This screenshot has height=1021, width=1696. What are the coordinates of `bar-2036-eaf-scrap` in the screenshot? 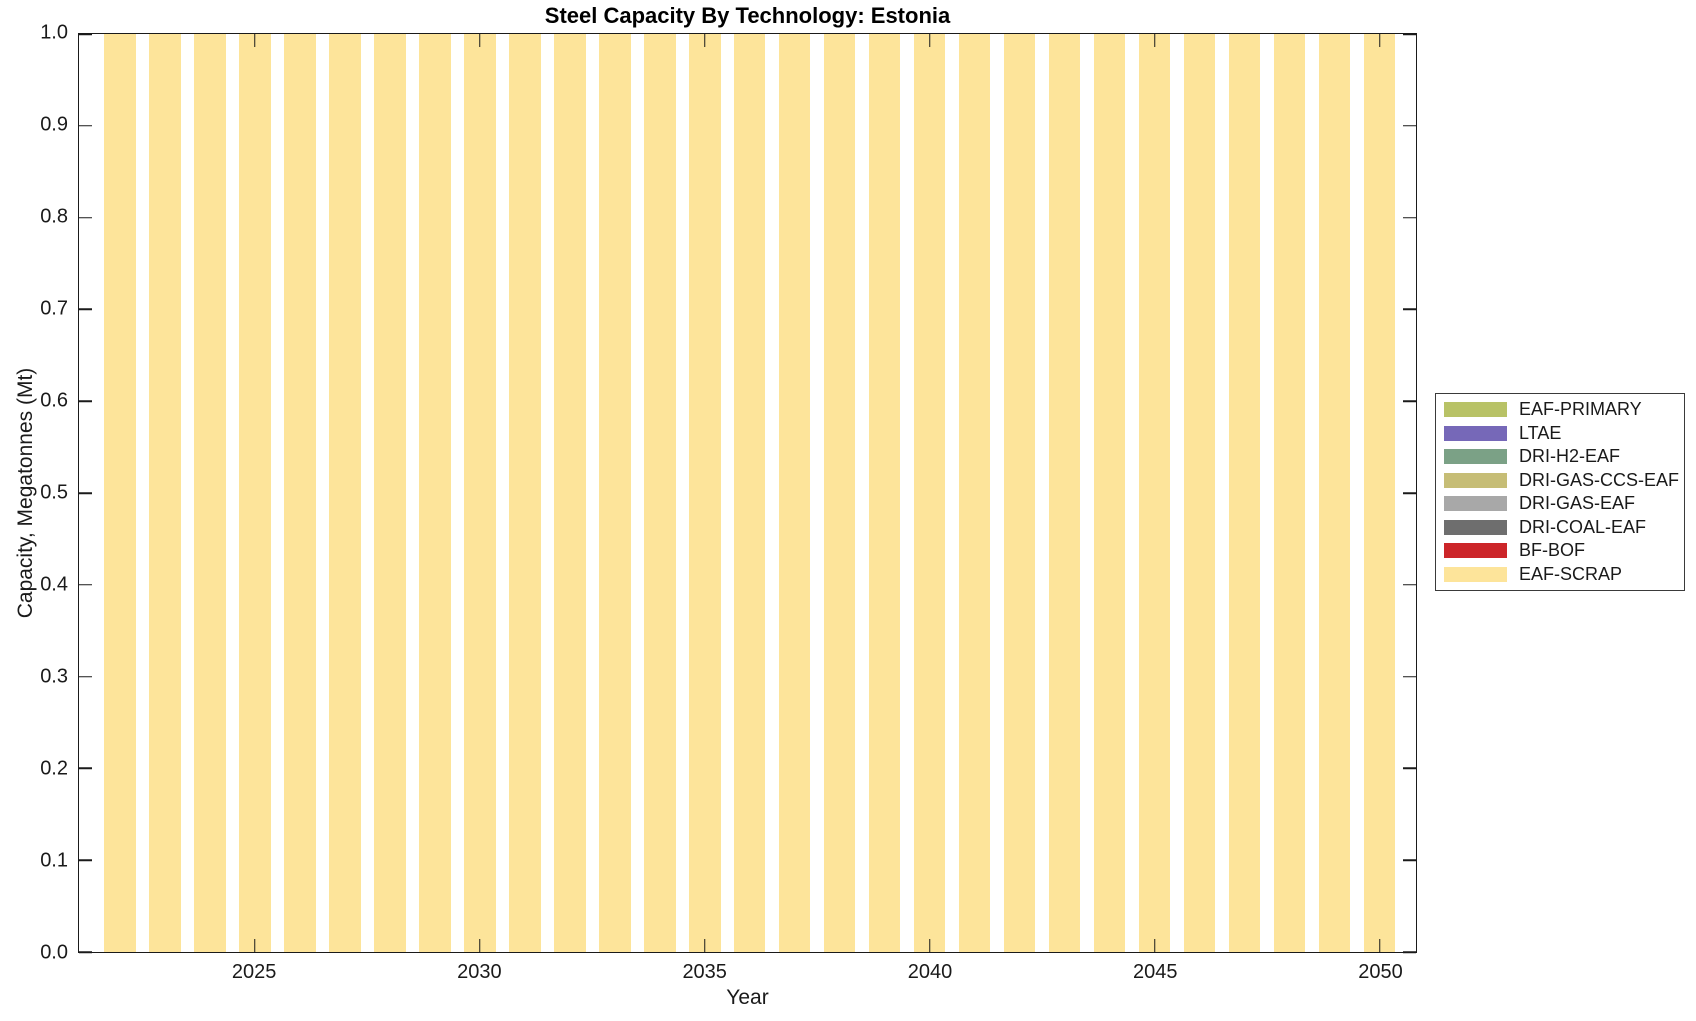 It's located at (750, 493).